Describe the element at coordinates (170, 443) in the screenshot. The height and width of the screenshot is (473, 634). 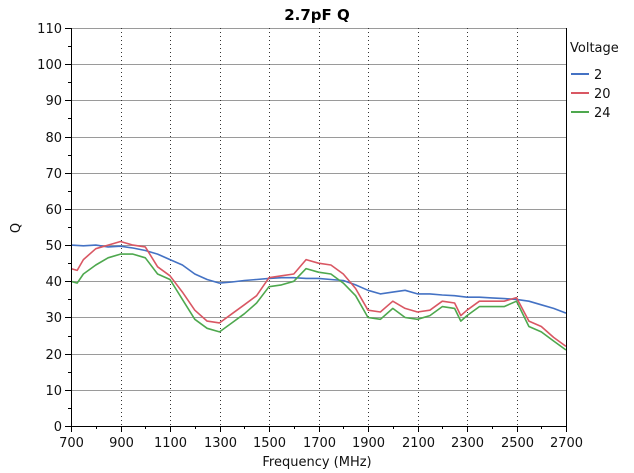
I see `x-tick-label-1100: 1100` at that location.